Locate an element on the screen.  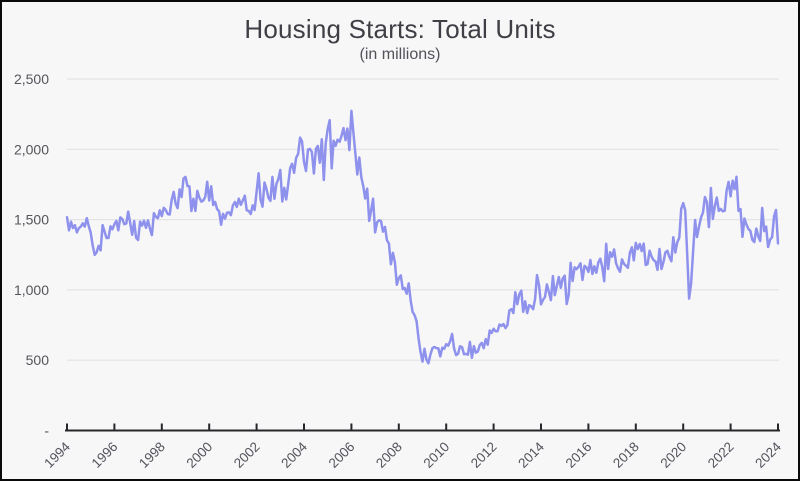
x-tick-label: 2012 is located at coordinates (484, 455).